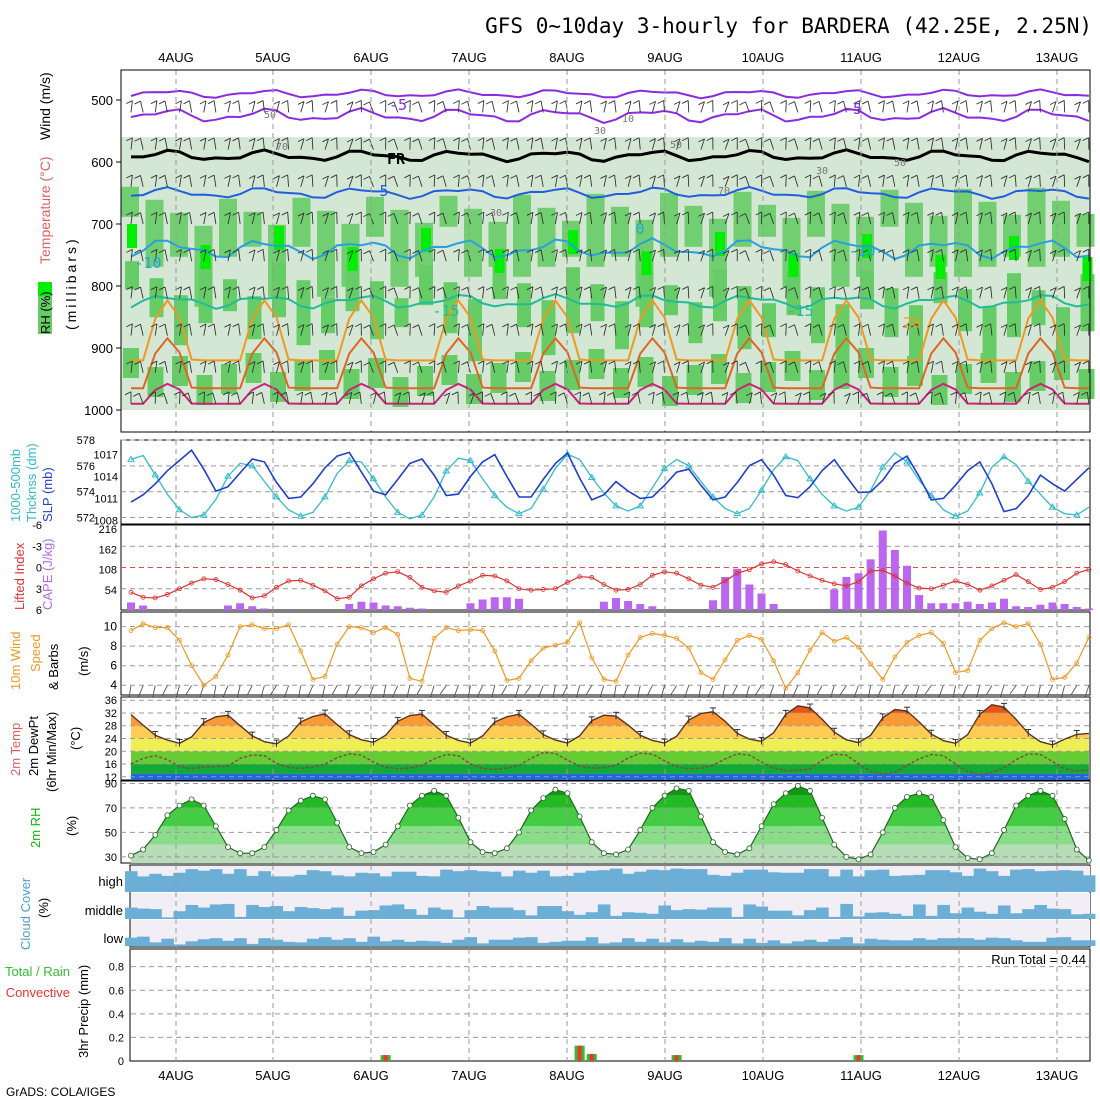  I want to click on rh-patch-bright, so click(940, 267).